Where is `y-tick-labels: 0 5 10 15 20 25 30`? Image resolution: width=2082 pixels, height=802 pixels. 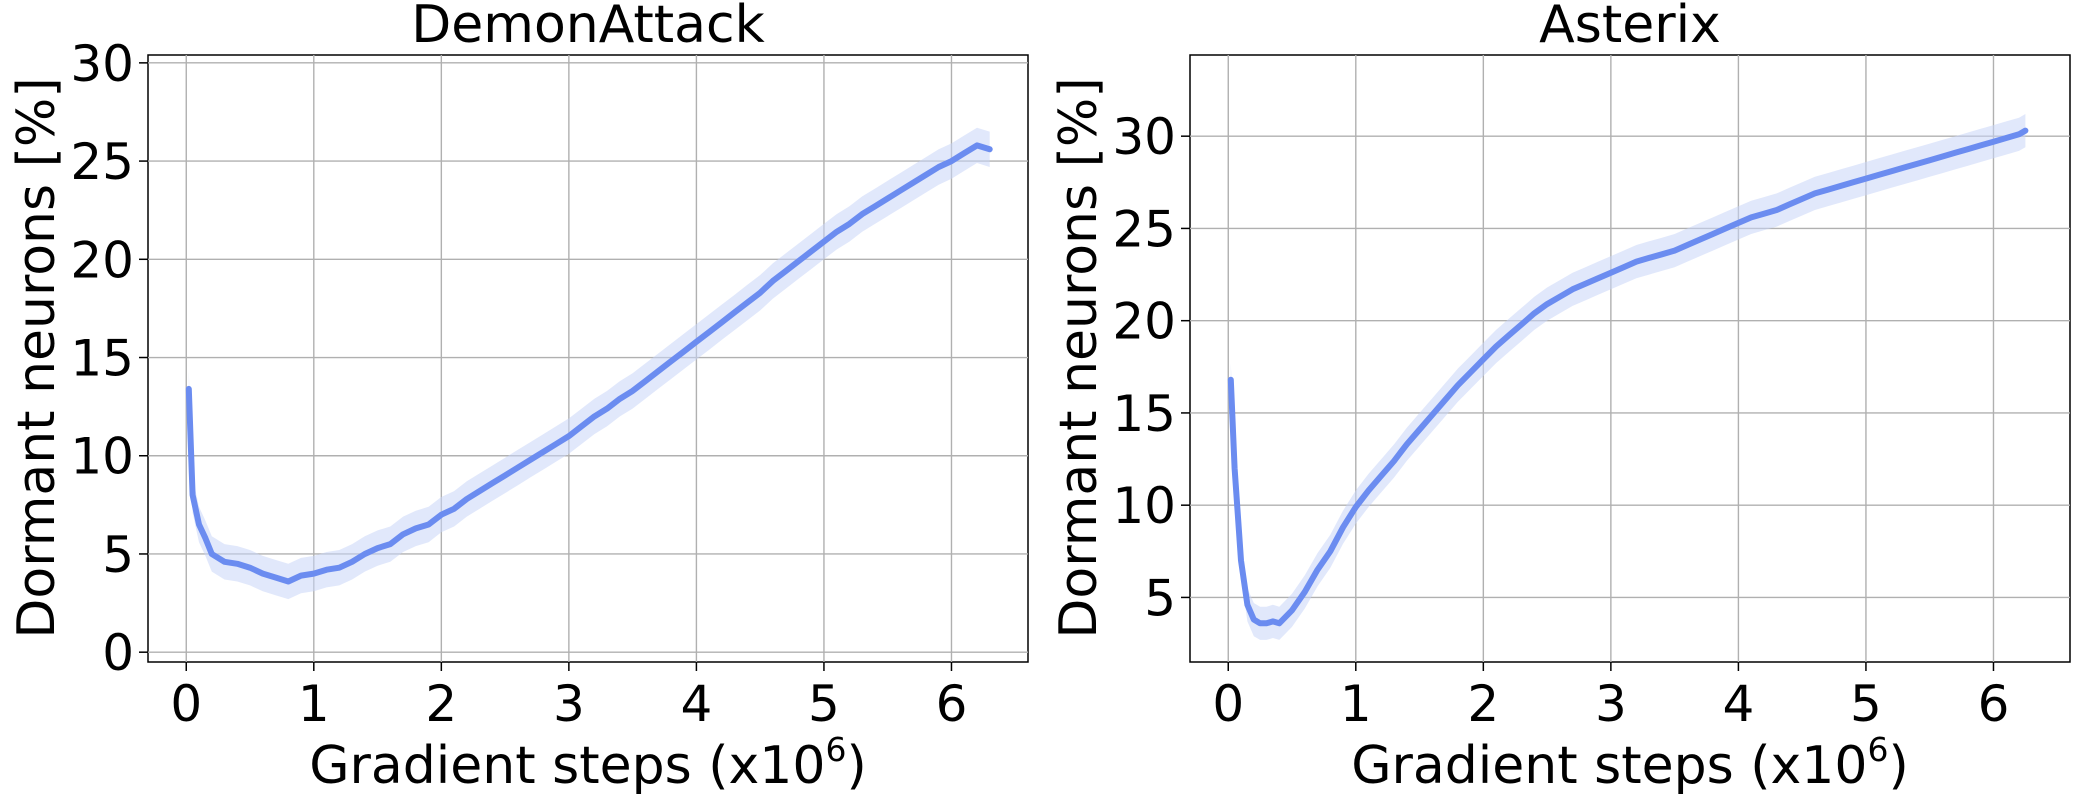
y-tick-labels: 0 5 10 15 20 25 30 is located at coordinates (102, 358).